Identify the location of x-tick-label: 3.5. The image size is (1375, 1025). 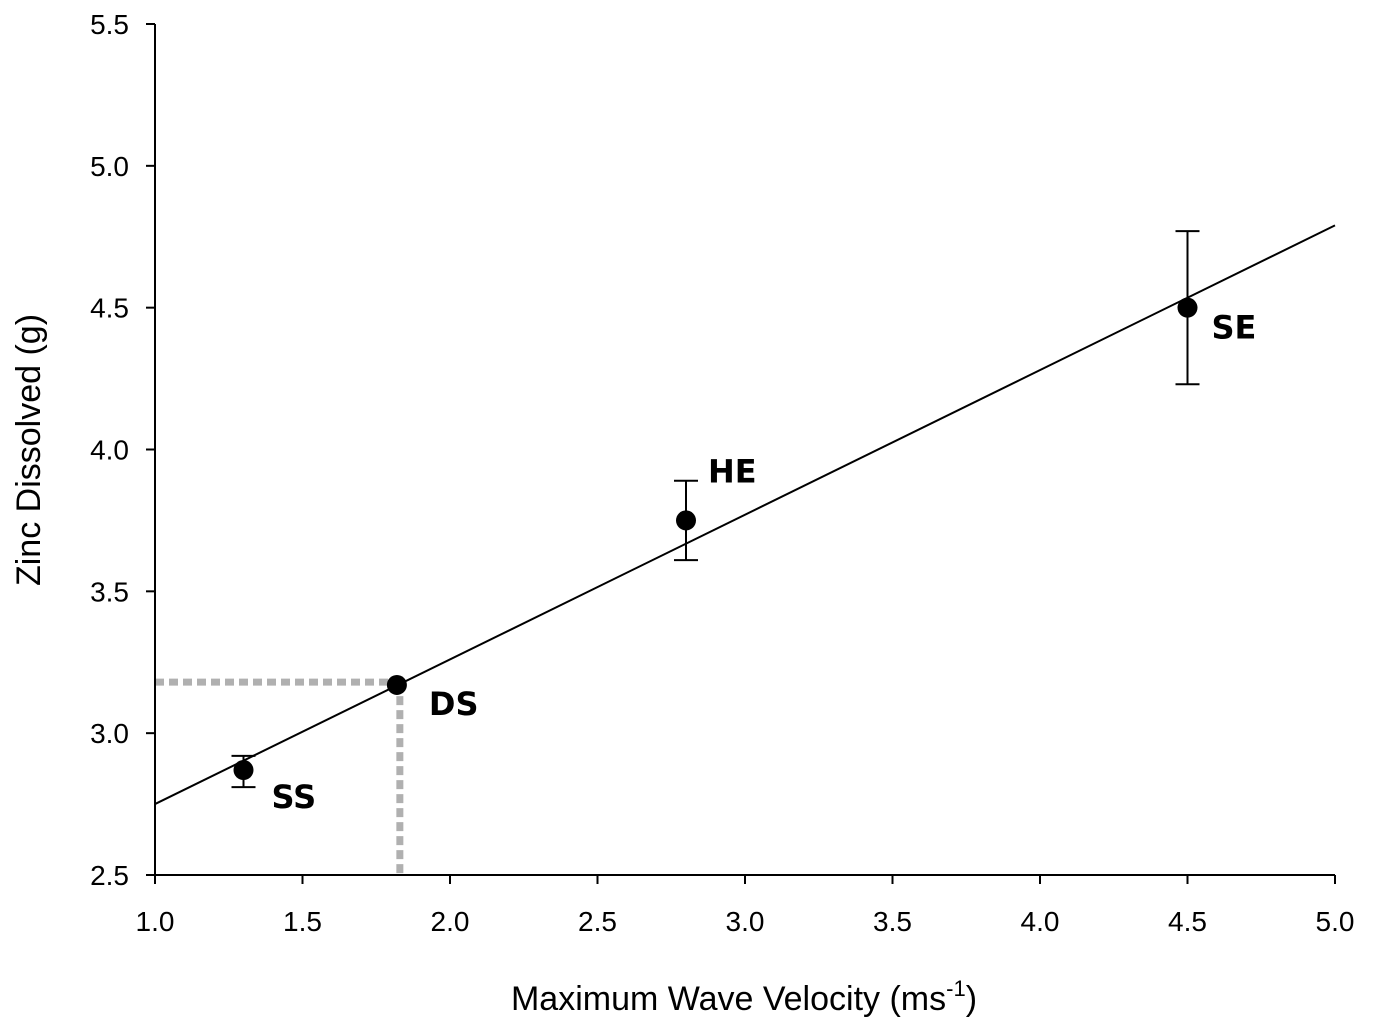
(892, 921).